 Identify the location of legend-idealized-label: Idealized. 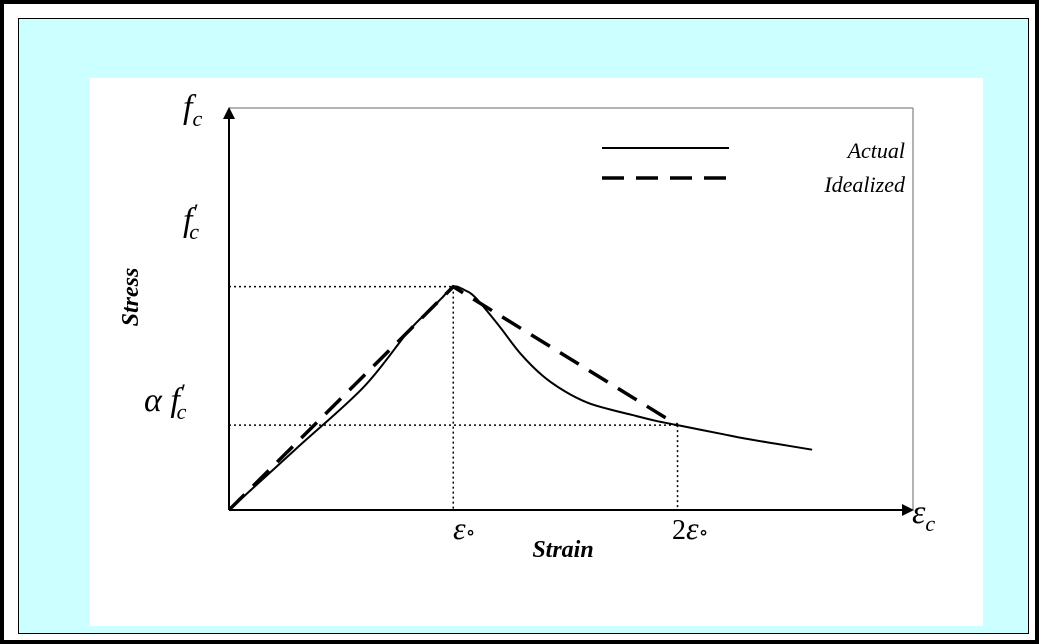
(864, 184).